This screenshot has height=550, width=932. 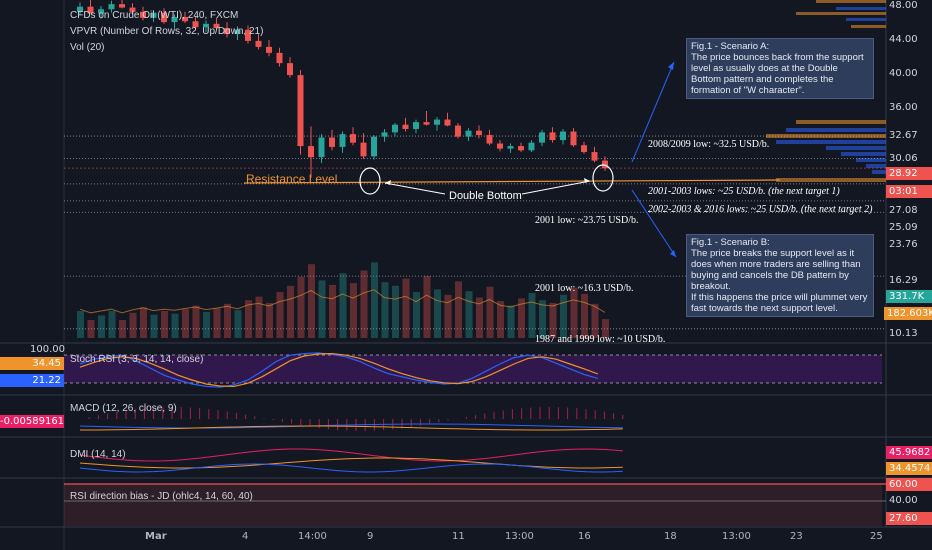 I want to click on x-tick: 9, so click(x=370, y=536).